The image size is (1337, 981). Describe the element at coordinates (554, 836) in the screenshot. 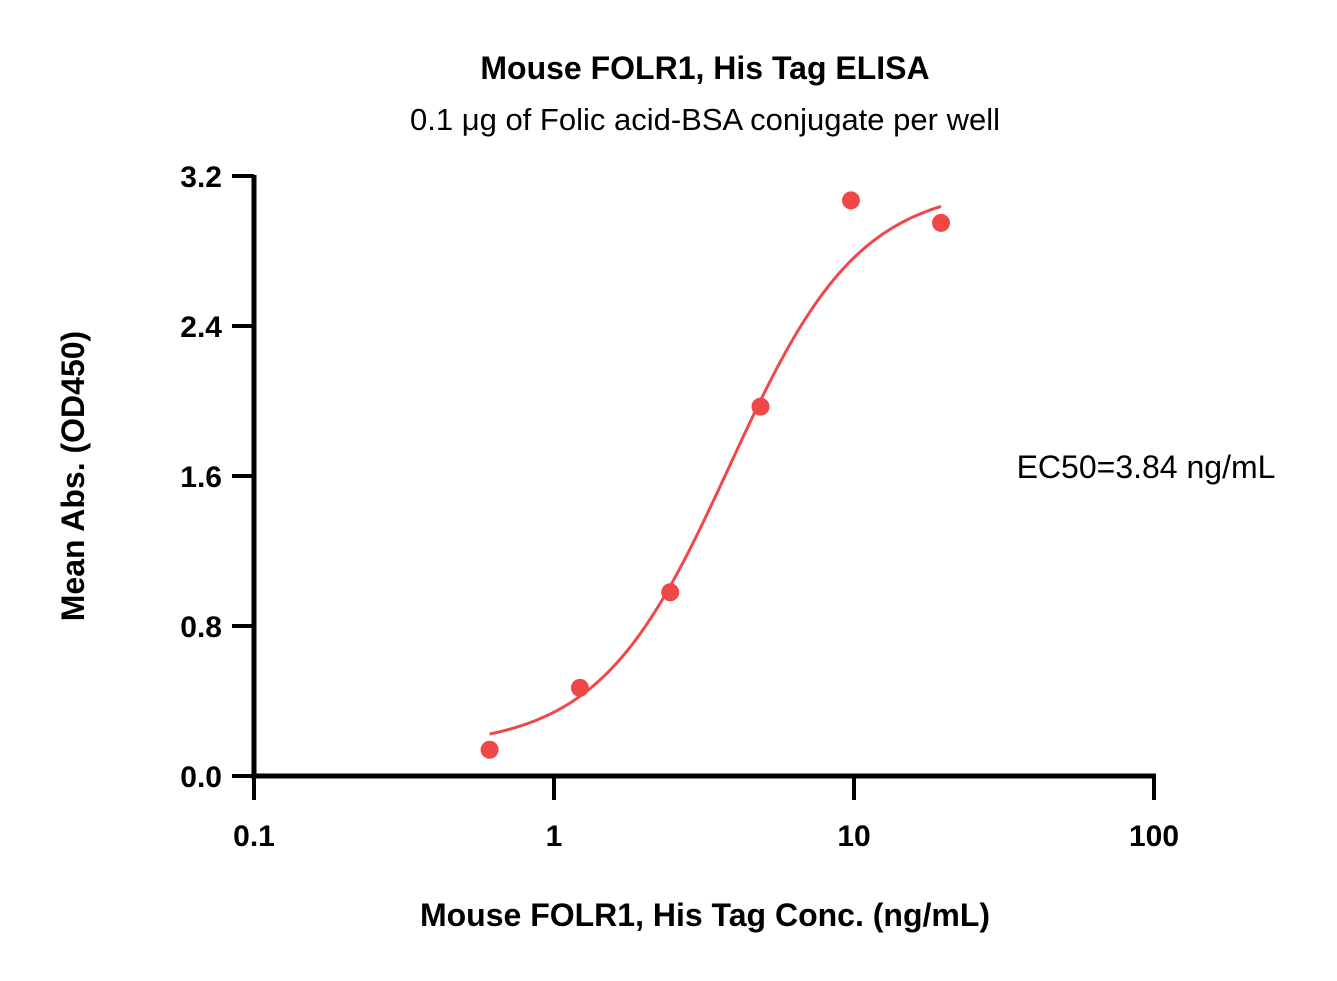

I see `x-tick-label: 1` at that location.